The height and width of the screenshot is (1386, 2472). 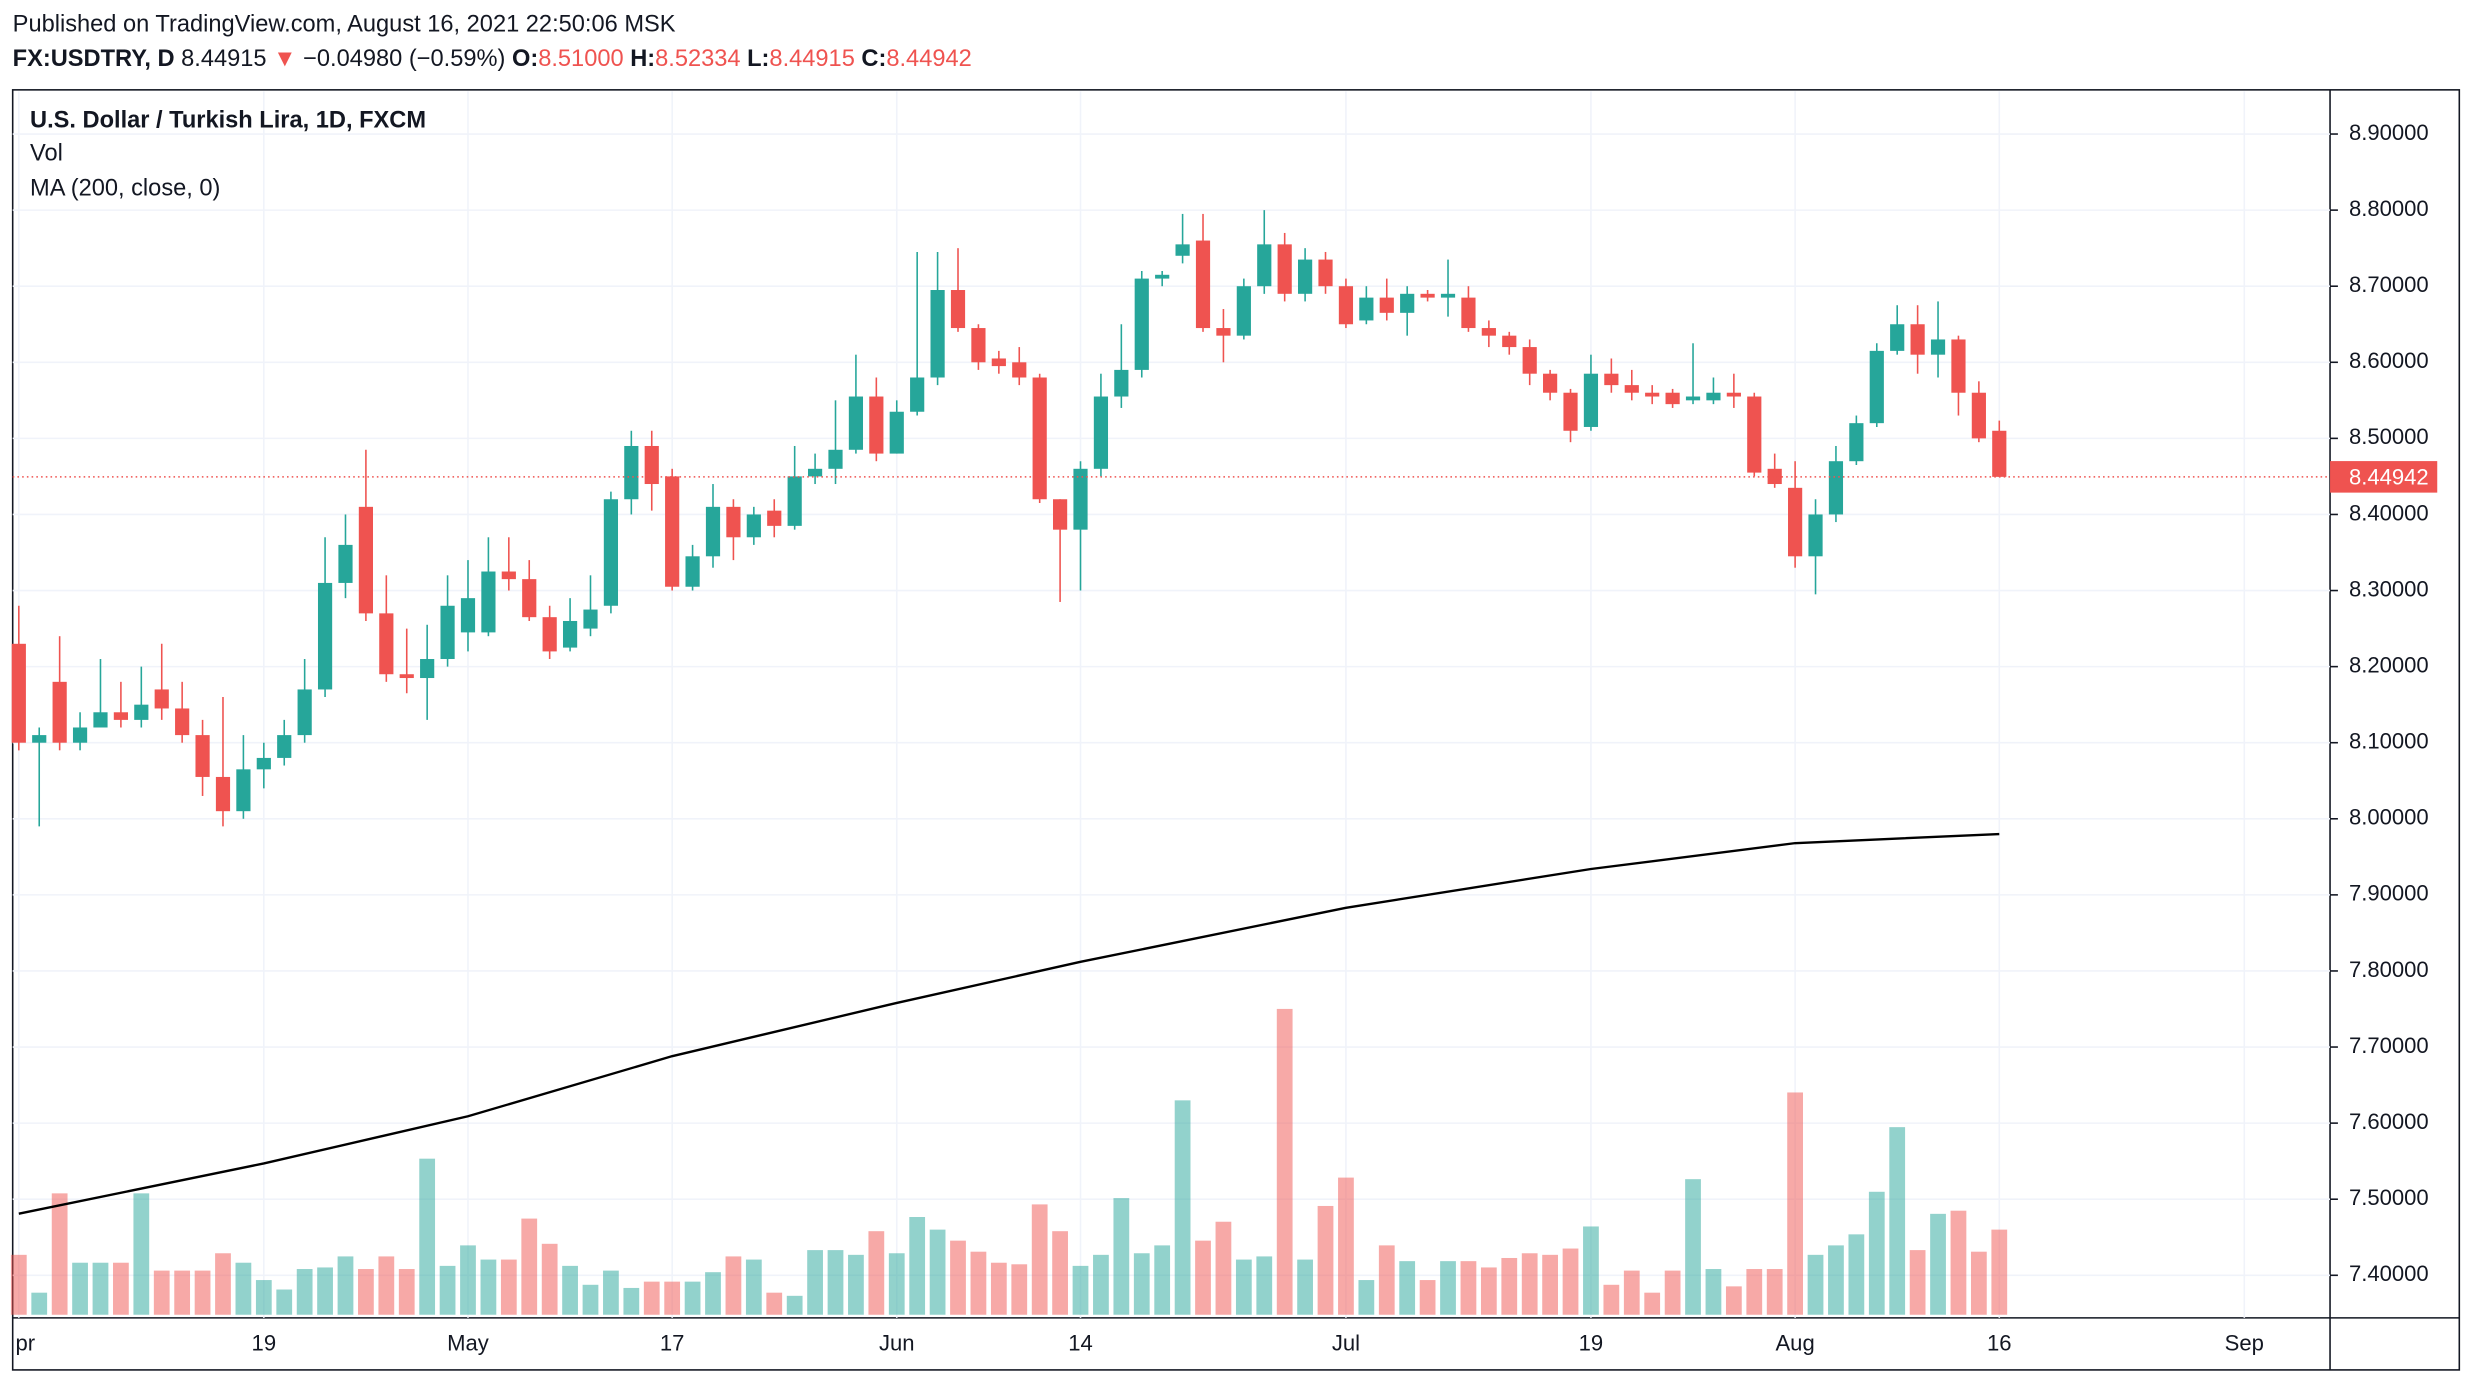 I want to click on x-tick-label: 17, so click(x=672, y=1343).